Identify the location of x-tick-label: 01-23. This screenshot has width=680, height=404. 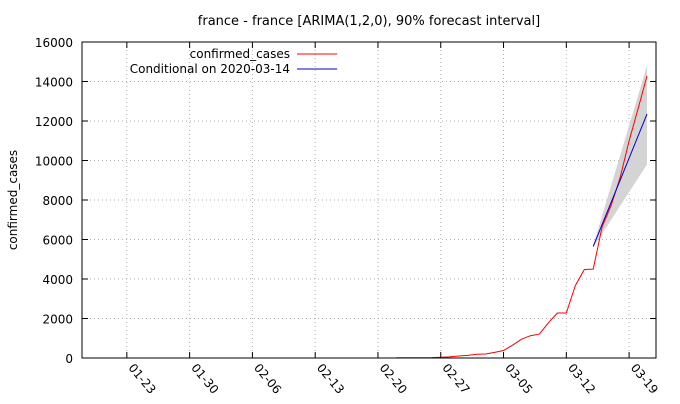
(142, 379).